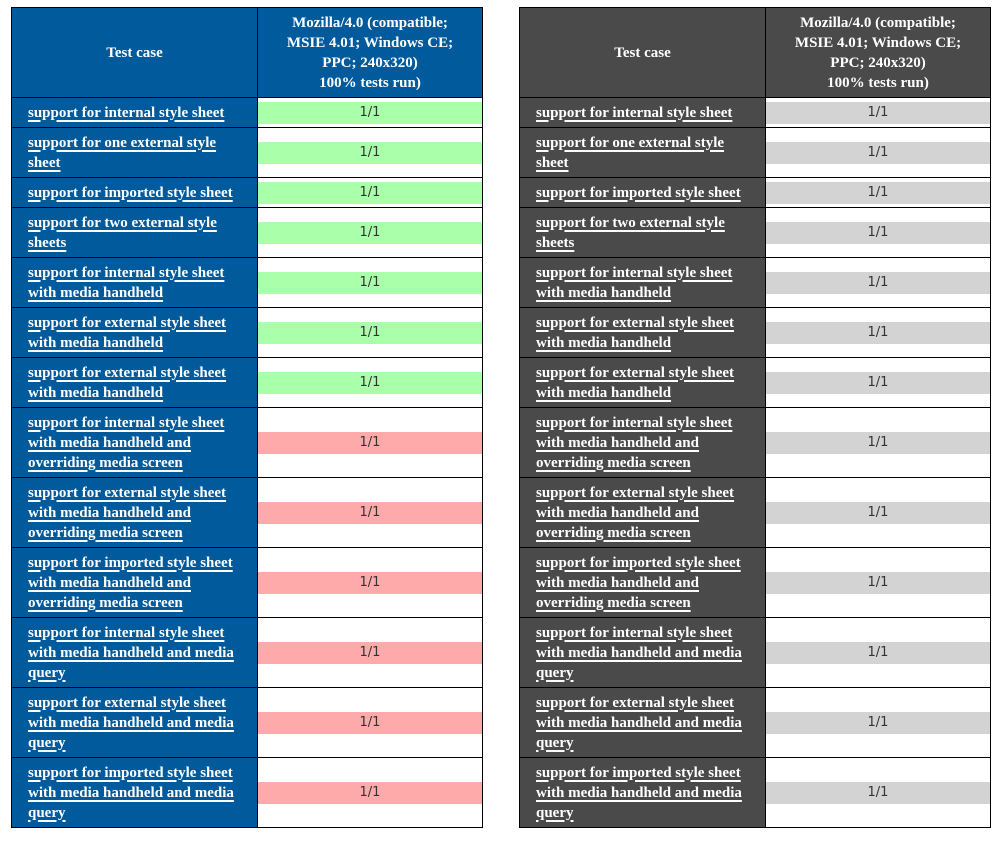 This screenshot has width=1004, height=851. Describe the element at coordinates (247, 152) in the screenshot. I see `table-row: support for one external style sheet 1/1` at that location.